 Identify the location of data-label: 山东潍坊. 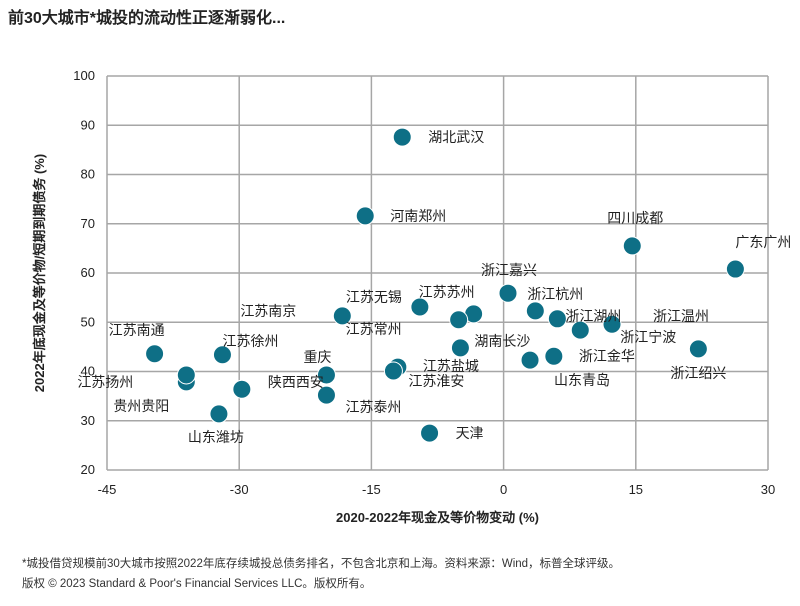
(216, 438).